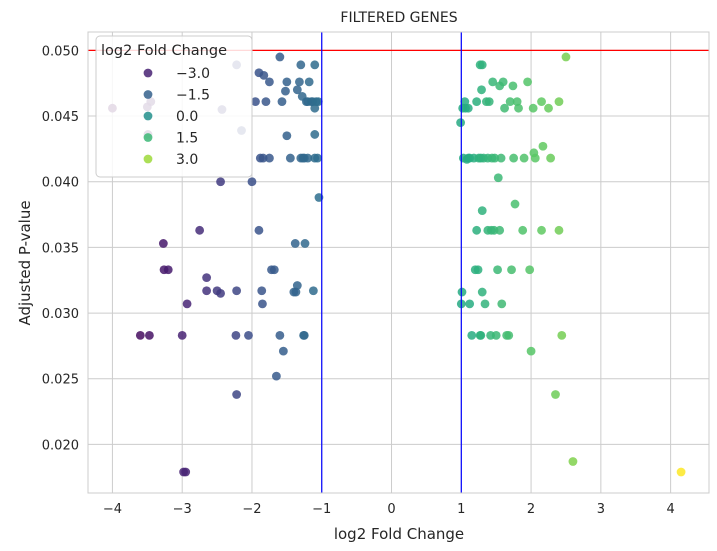 The image size is (717, 551). Describe the element at coordinates (60, 445) in the screenshot. I see `y-tick-label: 0.020` at that location.